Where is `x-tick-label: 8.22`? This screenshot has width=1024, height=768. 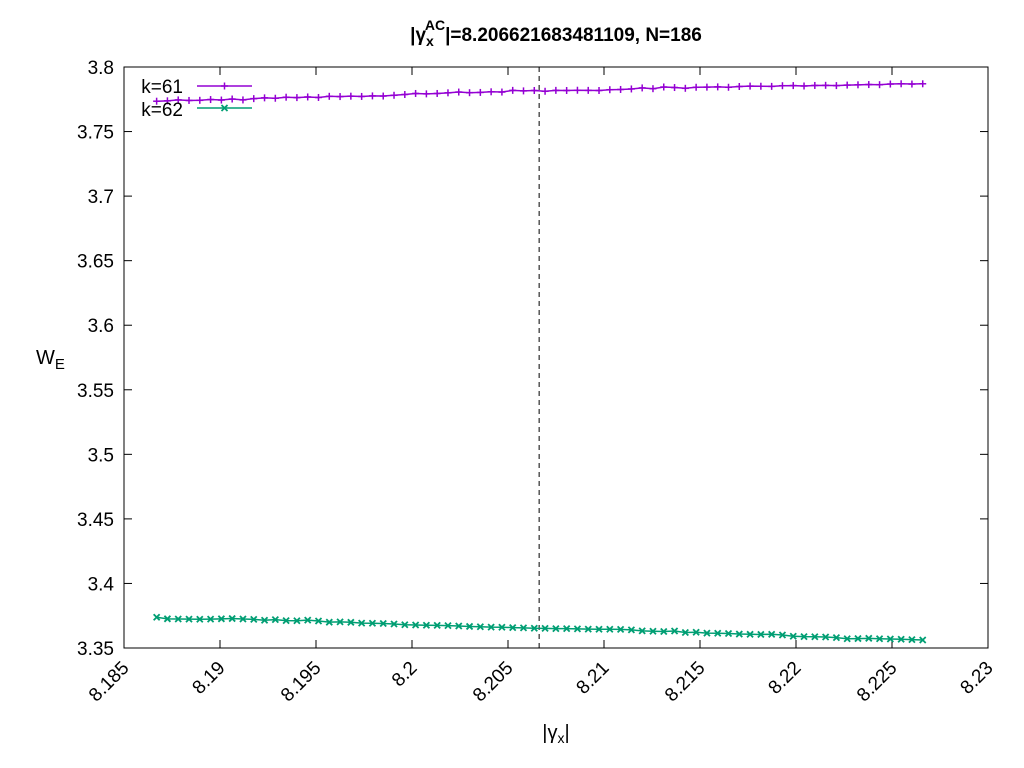 x-tick-label: 8.22 is located at coordinates (785, 678).